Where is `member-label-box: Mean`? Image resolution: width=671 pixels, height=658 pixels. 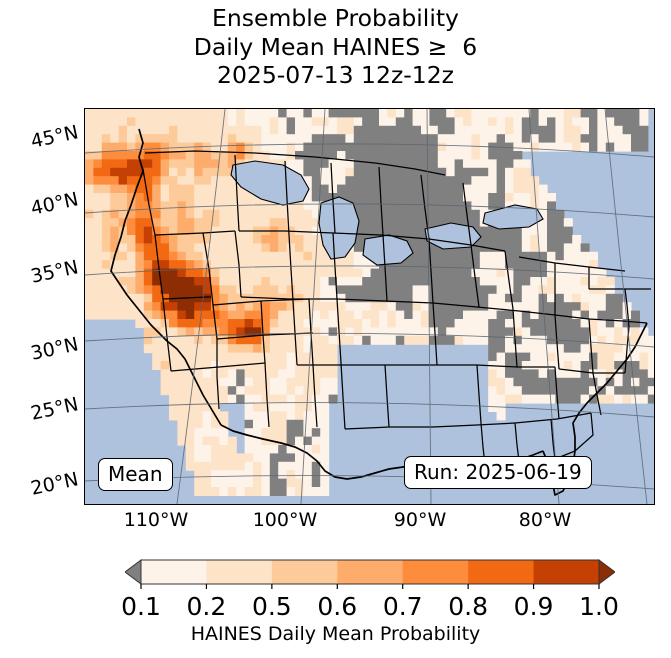
member-label-box: Mean is located at coordinates (135, 474).